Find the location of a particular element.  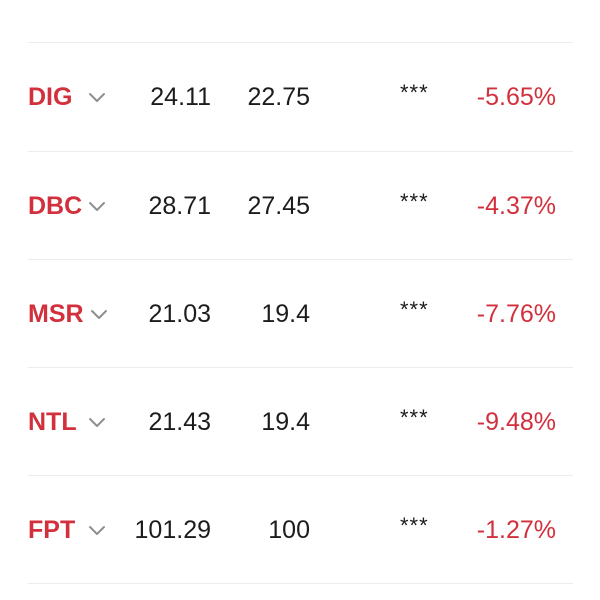

stock-symbol: MSR is located at coordinates (56, 314).